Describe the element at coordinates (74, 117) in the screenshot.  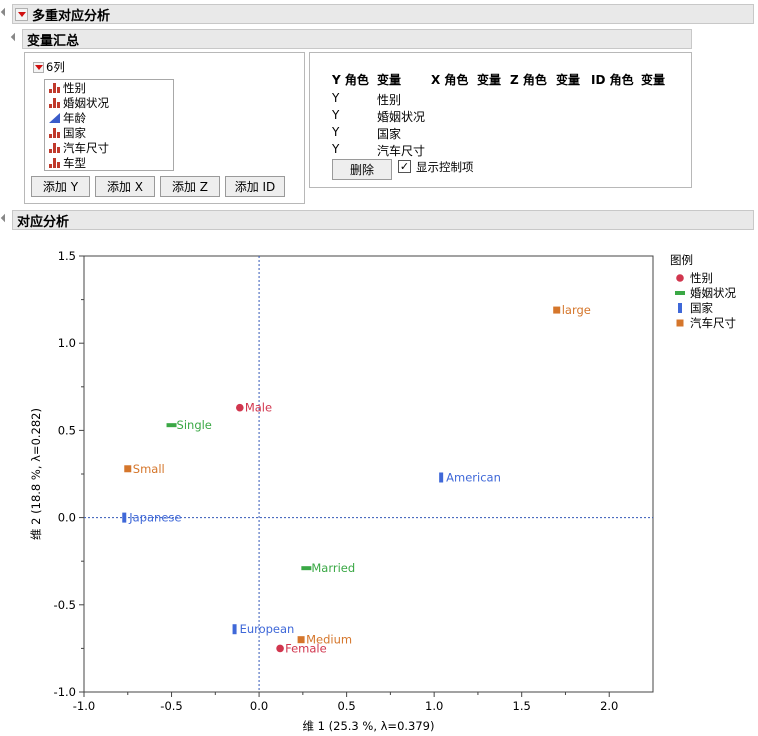
I see `column-name: 年龄` at that location.